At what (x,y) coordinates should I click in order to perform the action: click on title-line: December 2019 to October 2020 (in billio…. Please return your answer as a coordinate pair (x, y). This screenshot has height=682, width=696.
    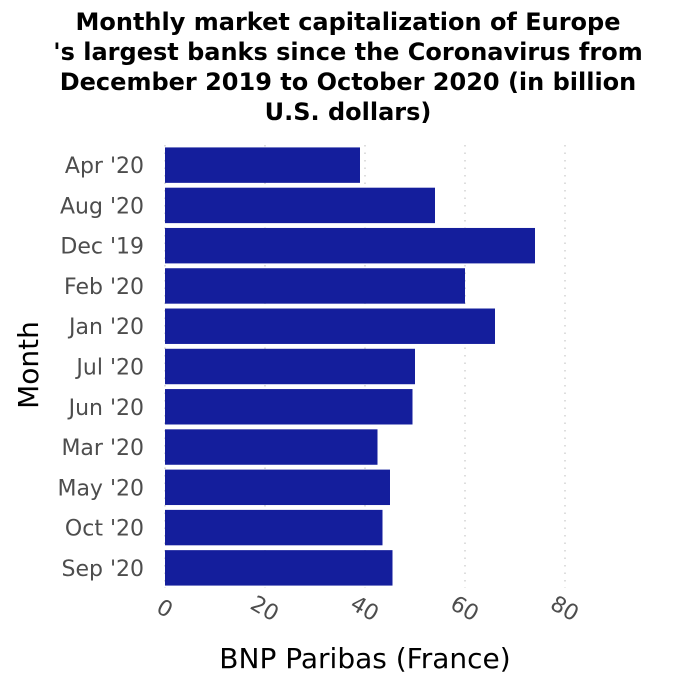
    Looking at the image, I should click on (348, 82).